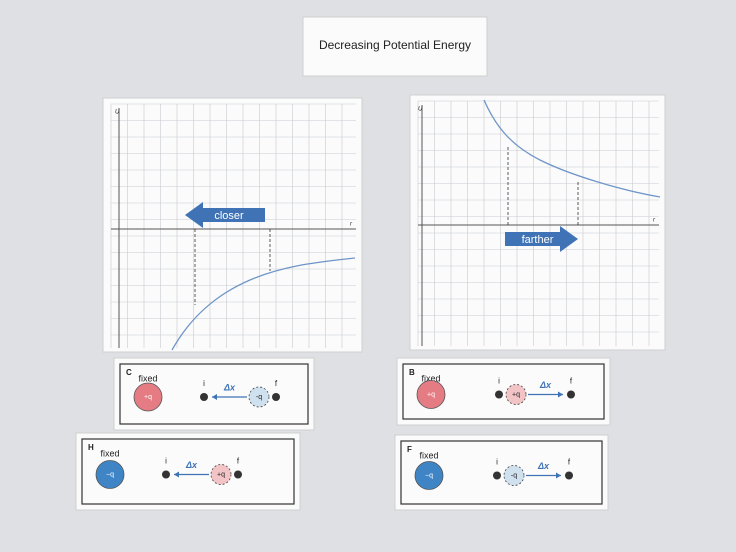 This screenshot has width=736, height=552. What do you see at coordinates (412, 372) in the screenshot?
I see `card-letter: B` at bounding box center [412, 372].